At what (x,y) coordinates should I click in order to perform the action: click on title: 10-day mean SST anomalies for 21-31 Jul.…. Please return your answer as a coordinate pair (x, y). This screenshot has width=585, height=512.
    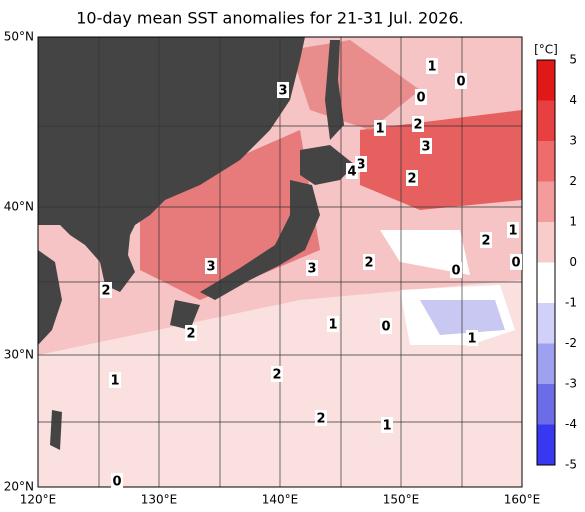
    Looking at the image, I should click on (270, 18).